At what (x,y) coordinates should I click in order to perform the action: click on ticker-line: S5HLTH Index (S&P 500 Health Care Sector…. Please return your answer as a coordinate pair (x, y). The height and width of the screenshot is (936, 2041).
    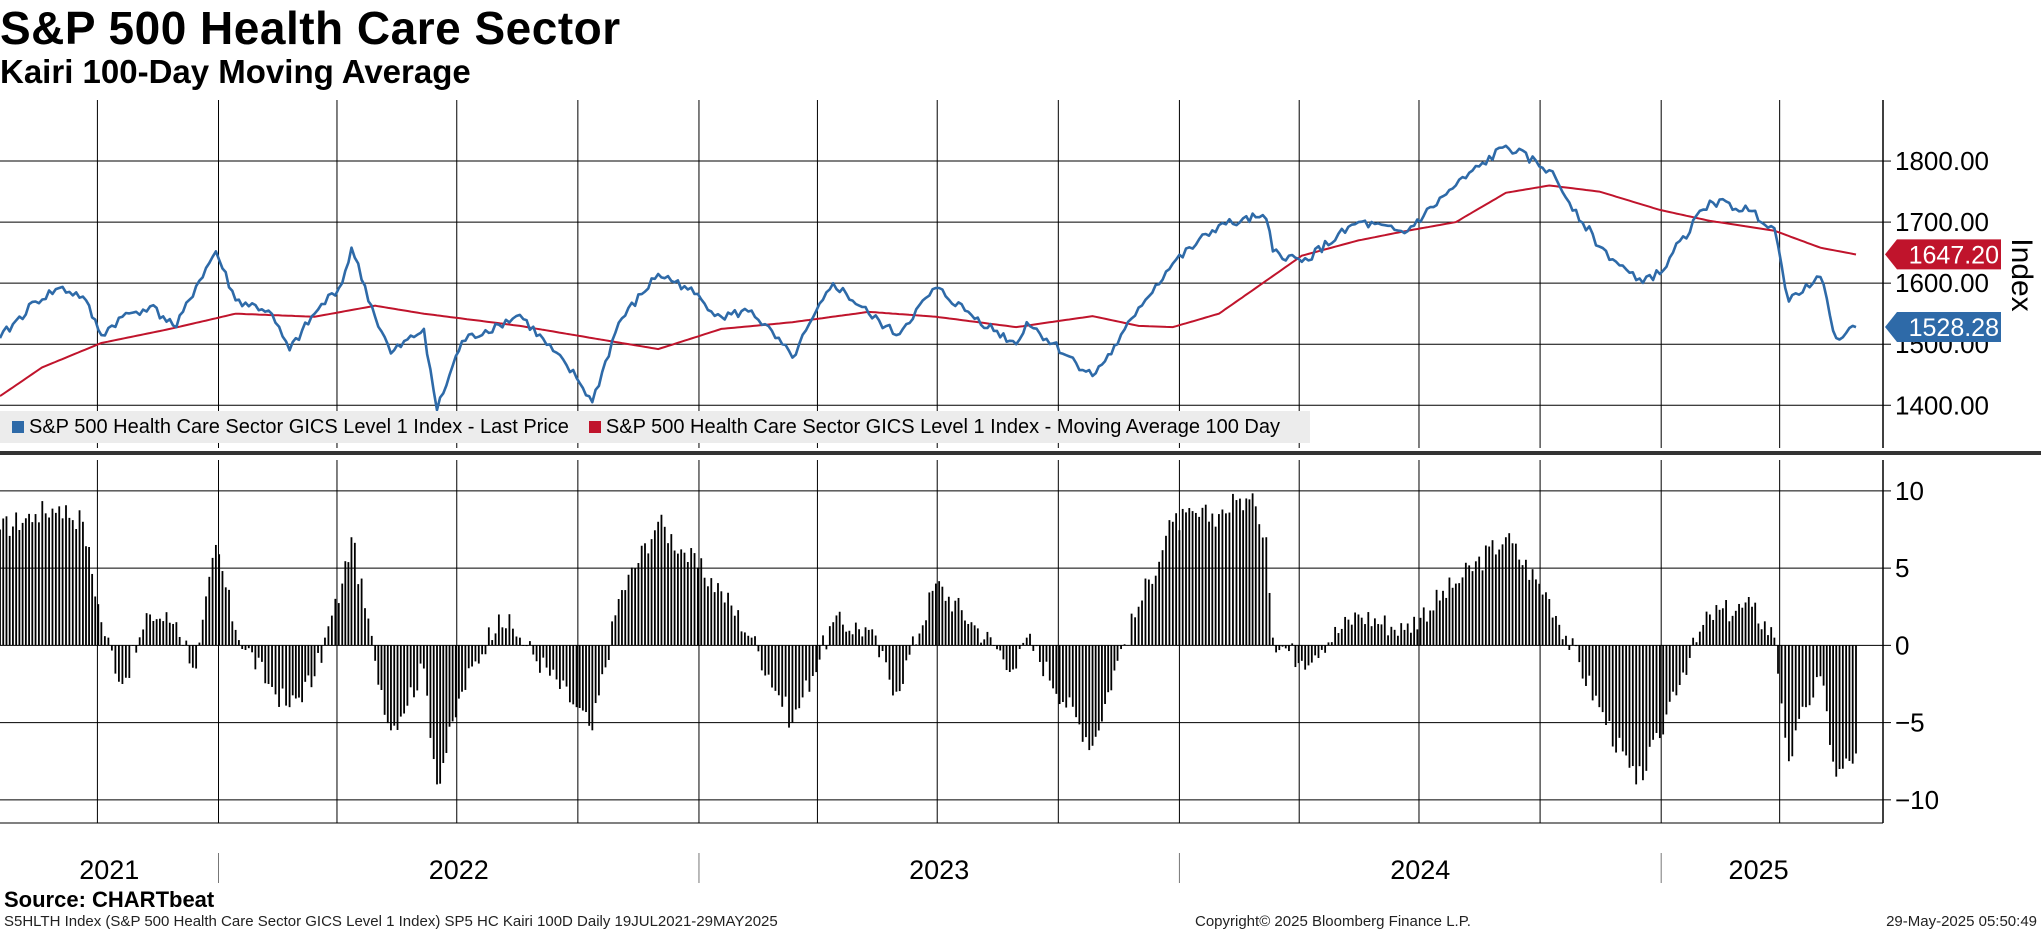
    Looking at the image, I should click on (391, 921).